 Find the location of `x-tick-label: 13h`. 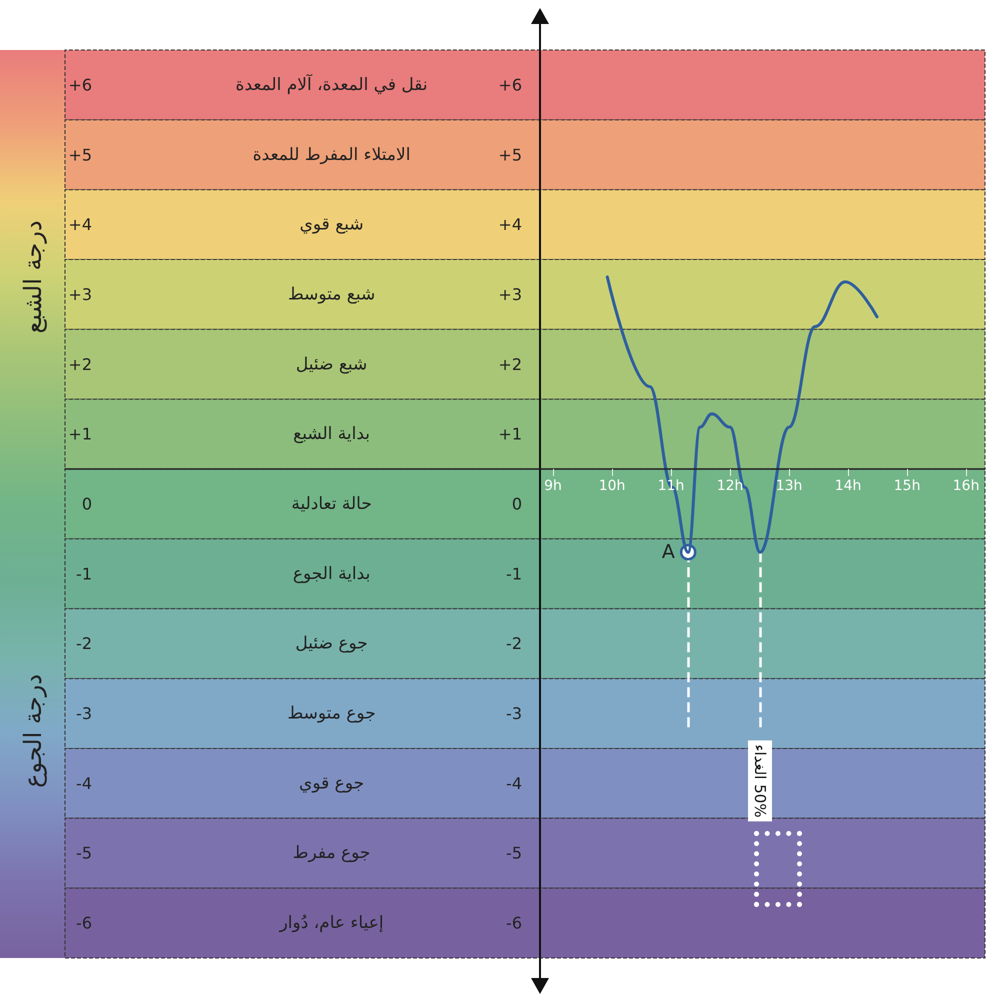

x-tick-label: 13h is located at coordinates (789, 486).